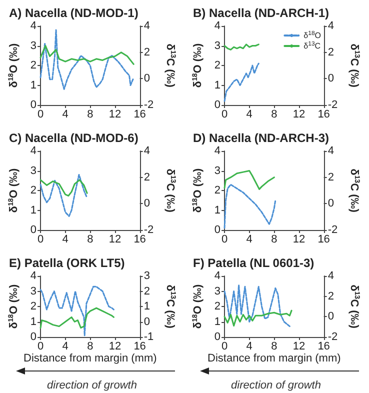 The image size is (369, 393). Describe the element at coordinates (253, 263) in the screenshot. I see `chart-title: F) Patella (NL 0601-3)` at that location.